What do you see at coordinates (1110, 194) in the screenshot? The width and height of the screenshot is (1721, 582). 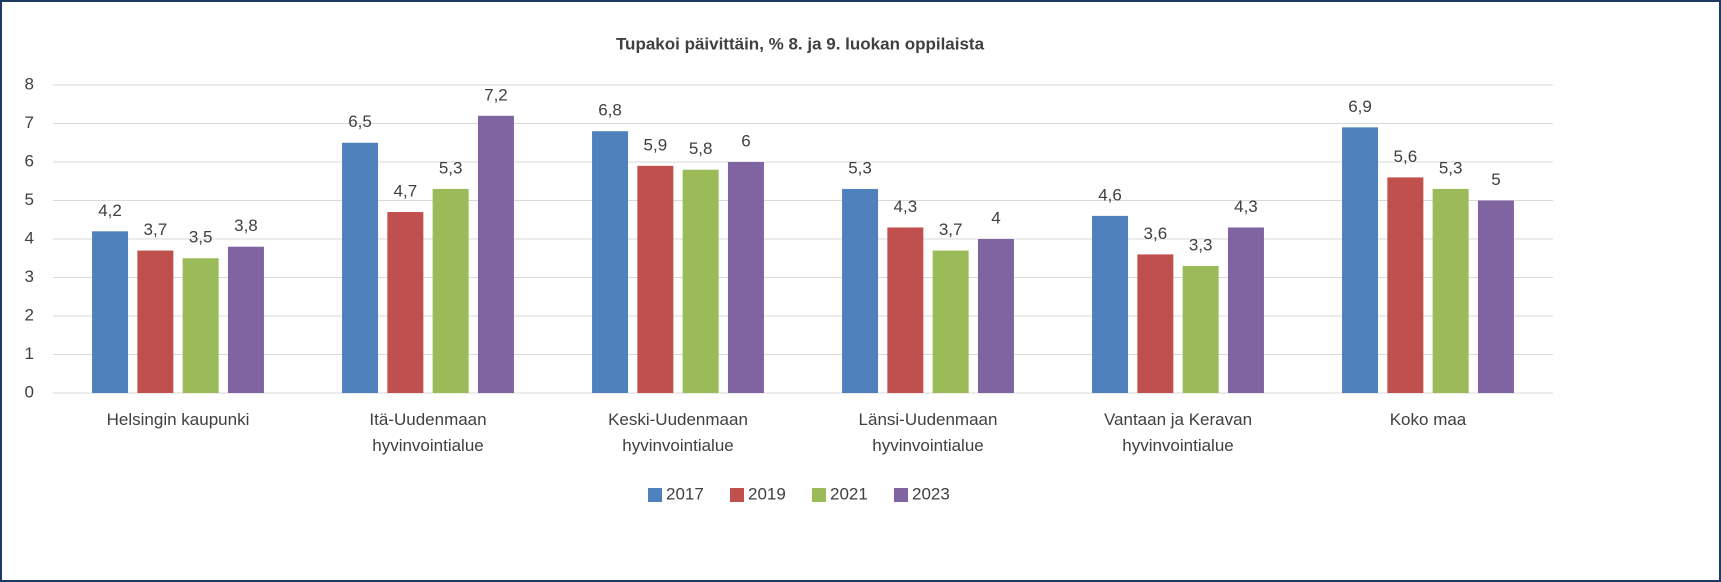 I see `data-label: 4,6` at bounding box center [1110, 194].